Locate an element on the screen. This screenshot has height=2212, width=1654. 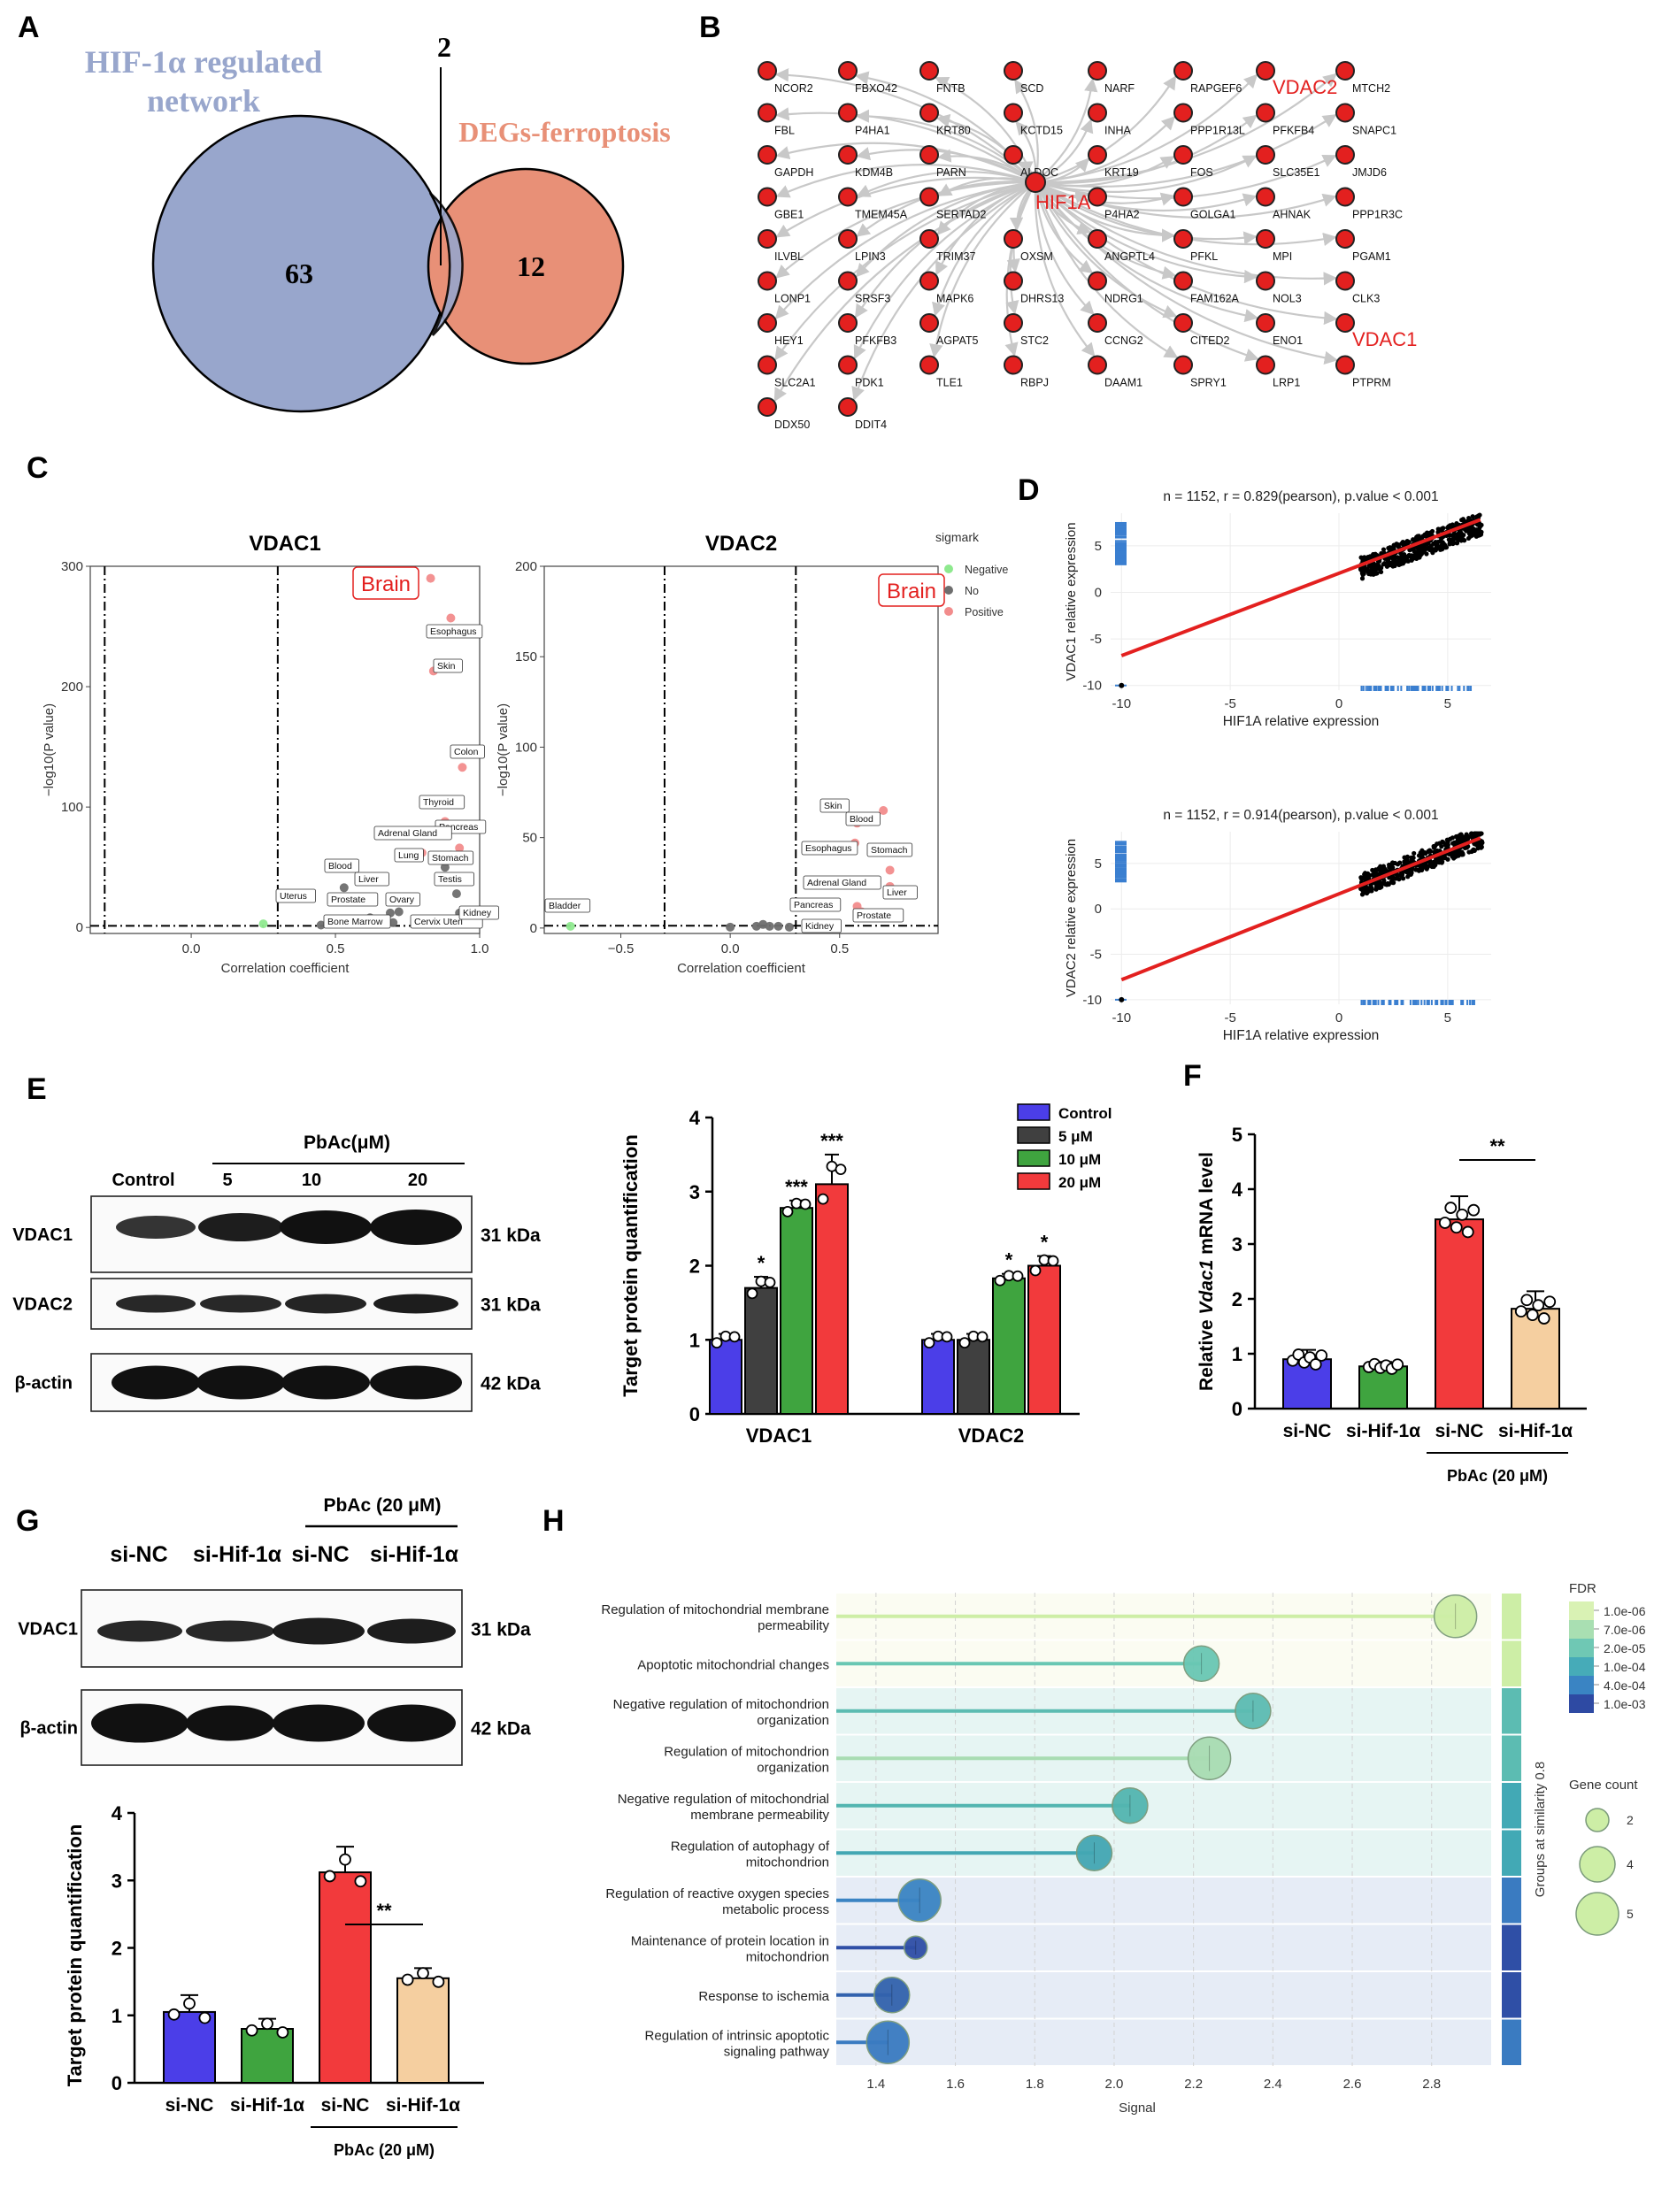
network-node-ppp1r13l is located at coordinates (1183, 113).